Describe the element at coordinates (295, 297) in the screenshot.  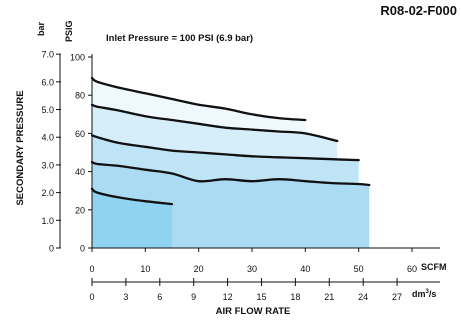
I see `dm3s-tick-label: 18` at that location.